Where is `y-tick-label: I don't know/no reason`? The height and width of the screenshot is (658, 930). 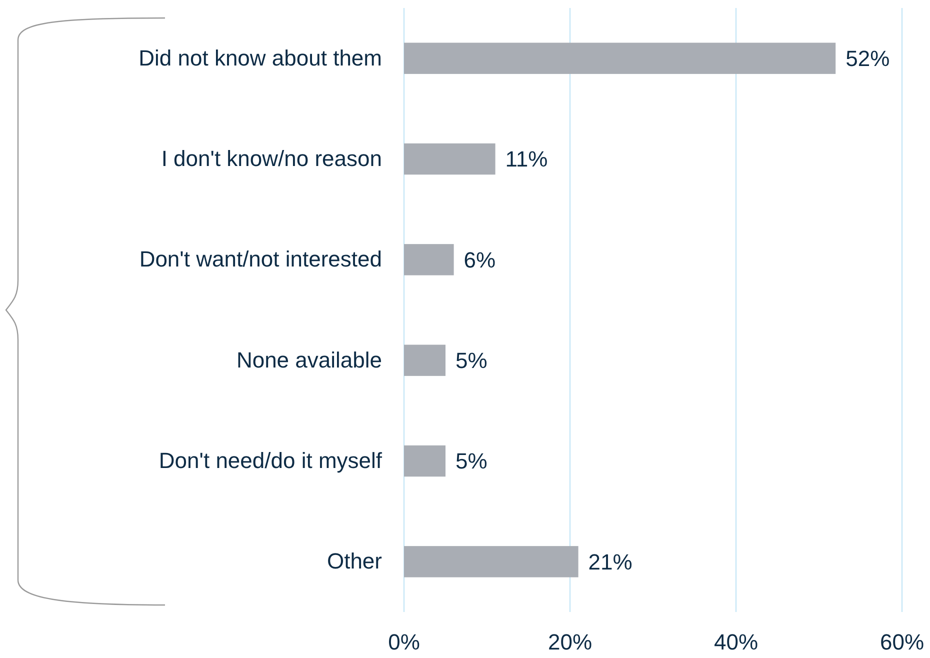
y-tick-label: I don't know/no reason is located at coordinates (271, 159).